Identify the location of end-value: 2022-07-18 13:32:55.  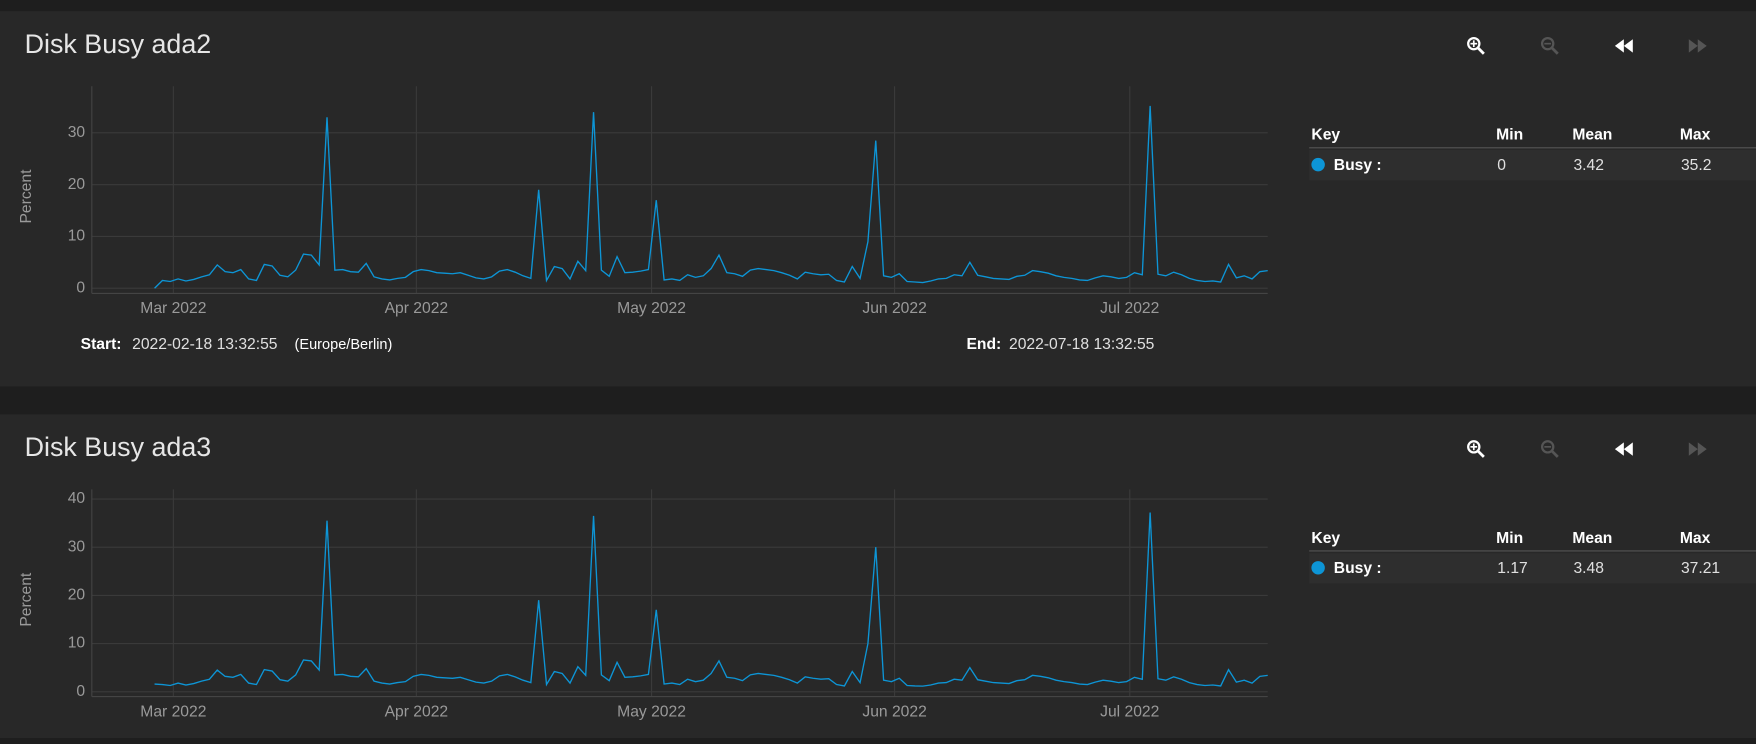
(1082, 344).